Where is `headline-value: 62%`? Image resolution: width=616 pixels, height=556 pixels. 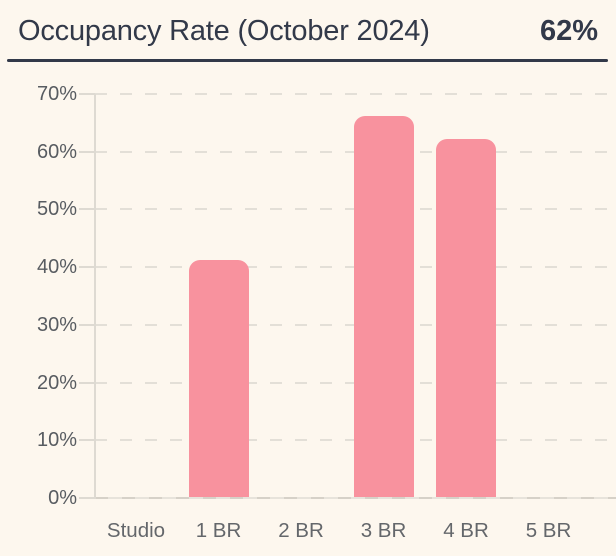 headline-value: 62% is located at coordinates (568, 31).